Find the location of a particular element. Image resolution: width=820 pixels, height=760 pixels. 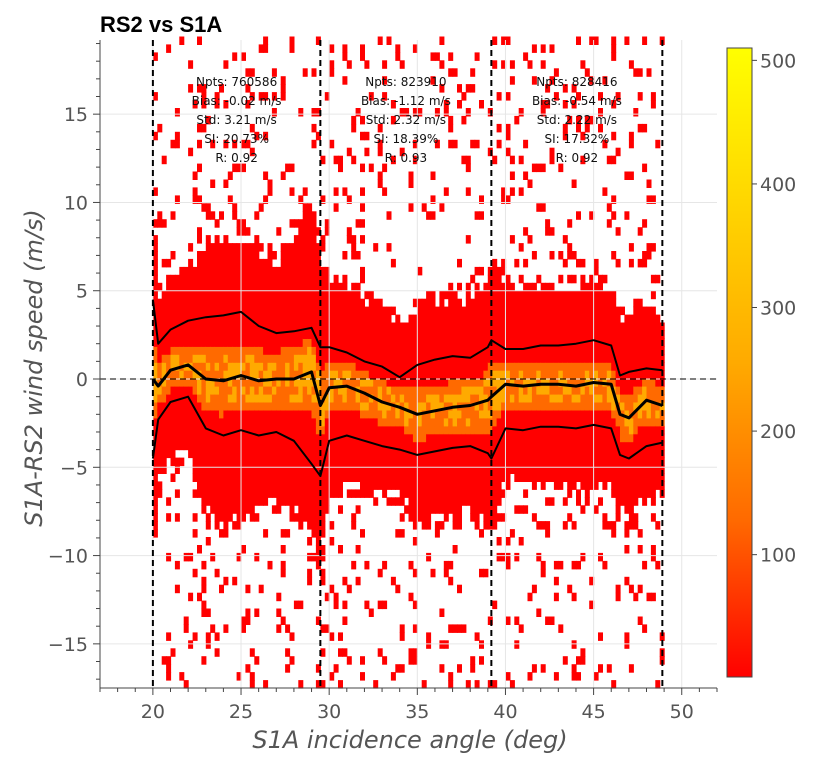

beam-stat-text: Bias: -0.54 m/s is located at coordinates (577, 101).